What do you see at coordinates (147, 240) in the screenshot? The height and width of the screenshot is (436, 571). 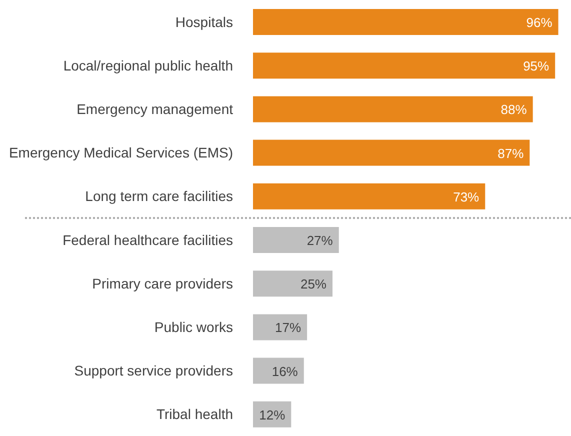 I see `y-tick-label: Federal healthcare facilities` at bounding box center [147, 240].